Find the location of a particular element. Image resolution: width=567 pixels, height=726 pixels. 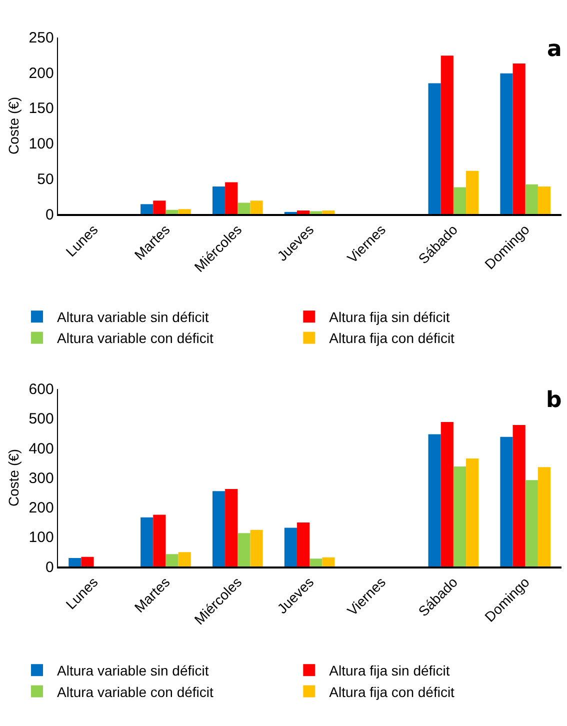

y-tick-label: 300 is located at coordinates (41, 478).